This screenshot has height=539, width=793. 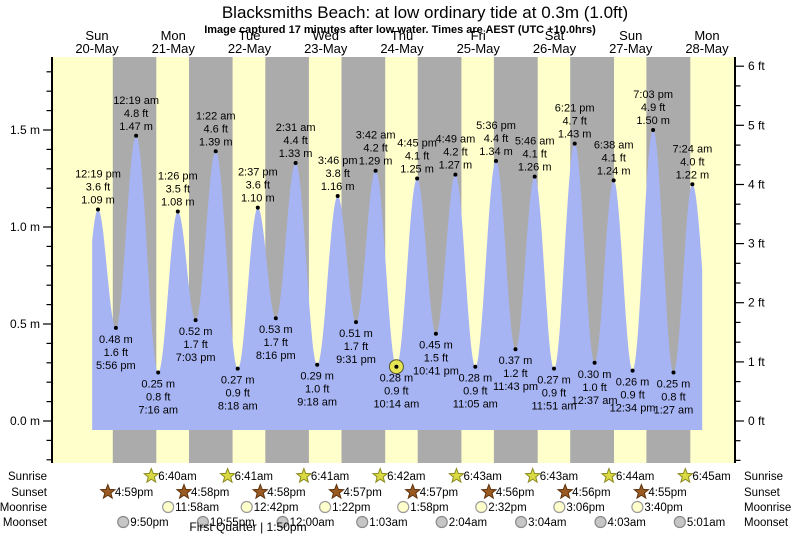 What do you see at coordinates (376, 162) in the screenshot?
I see `tide-annotation-line: 1.29 m` at bounding box center [376, 162].